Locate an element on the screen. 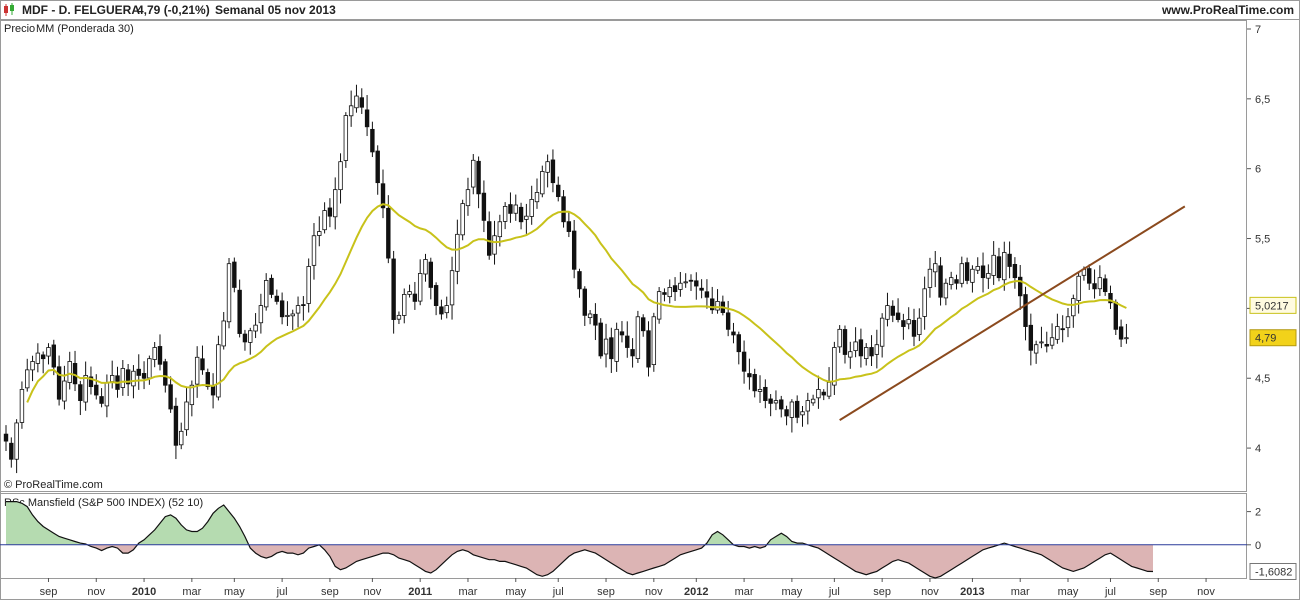 This screenshot has width=1300, height=600. last-price-tag: 4,79 is located at coordinates (1273, 338).